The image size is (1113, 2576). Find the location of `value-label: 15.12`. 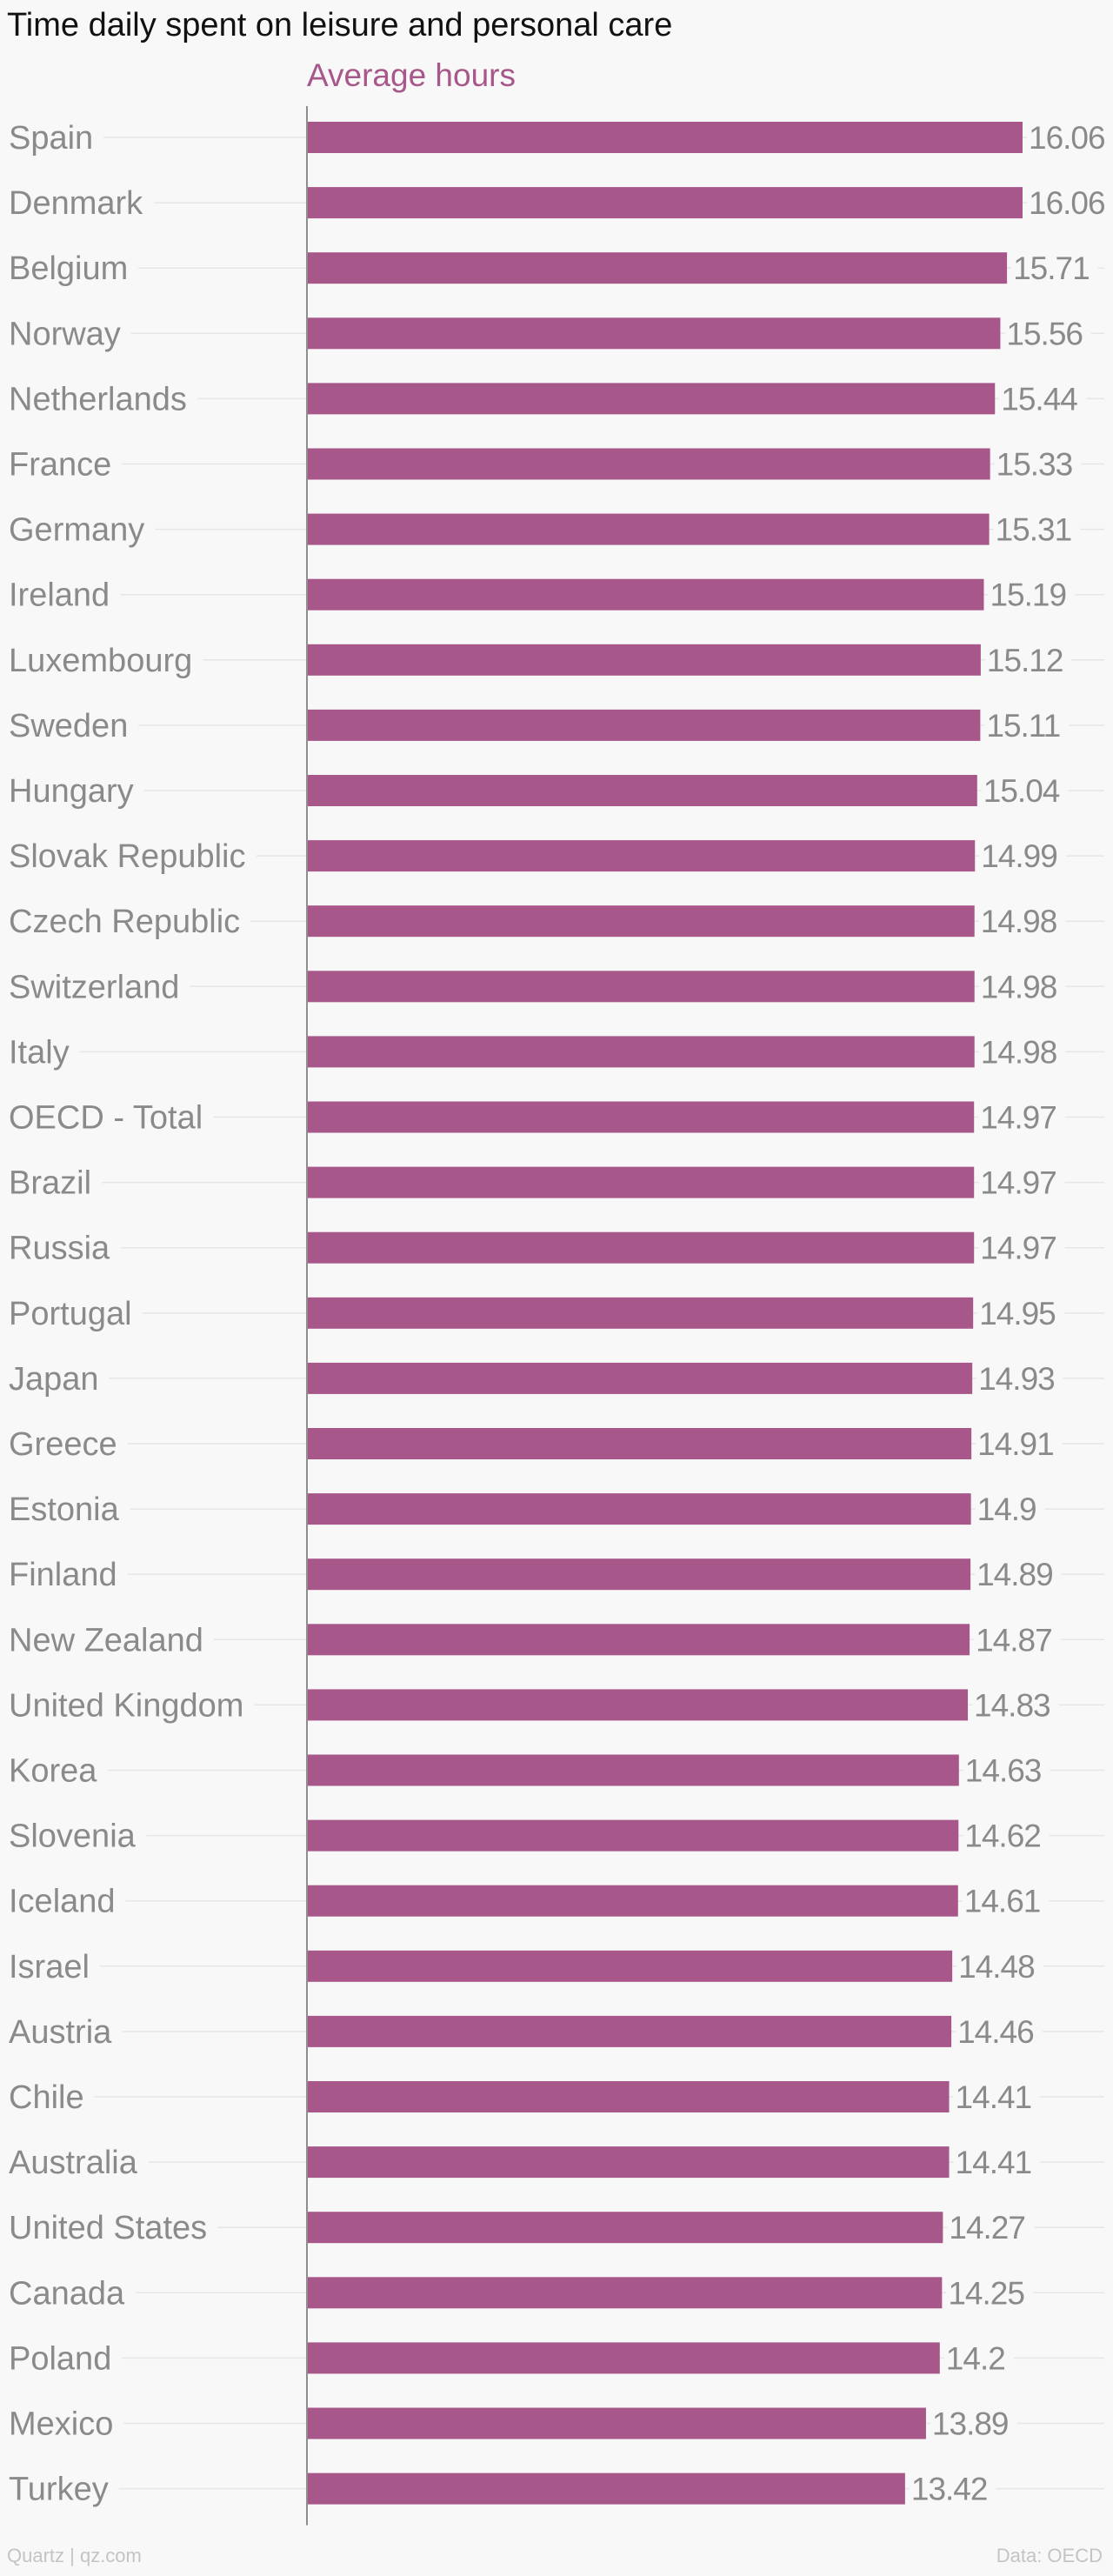

value-label: 15.12 is located at coordinates (1025, 660).